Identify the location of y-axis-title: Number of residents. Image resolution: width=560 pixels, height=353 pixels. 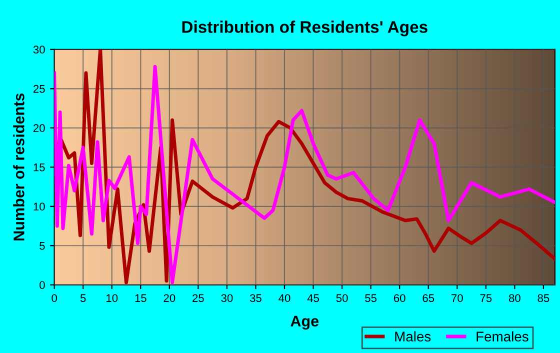
(18, 166).